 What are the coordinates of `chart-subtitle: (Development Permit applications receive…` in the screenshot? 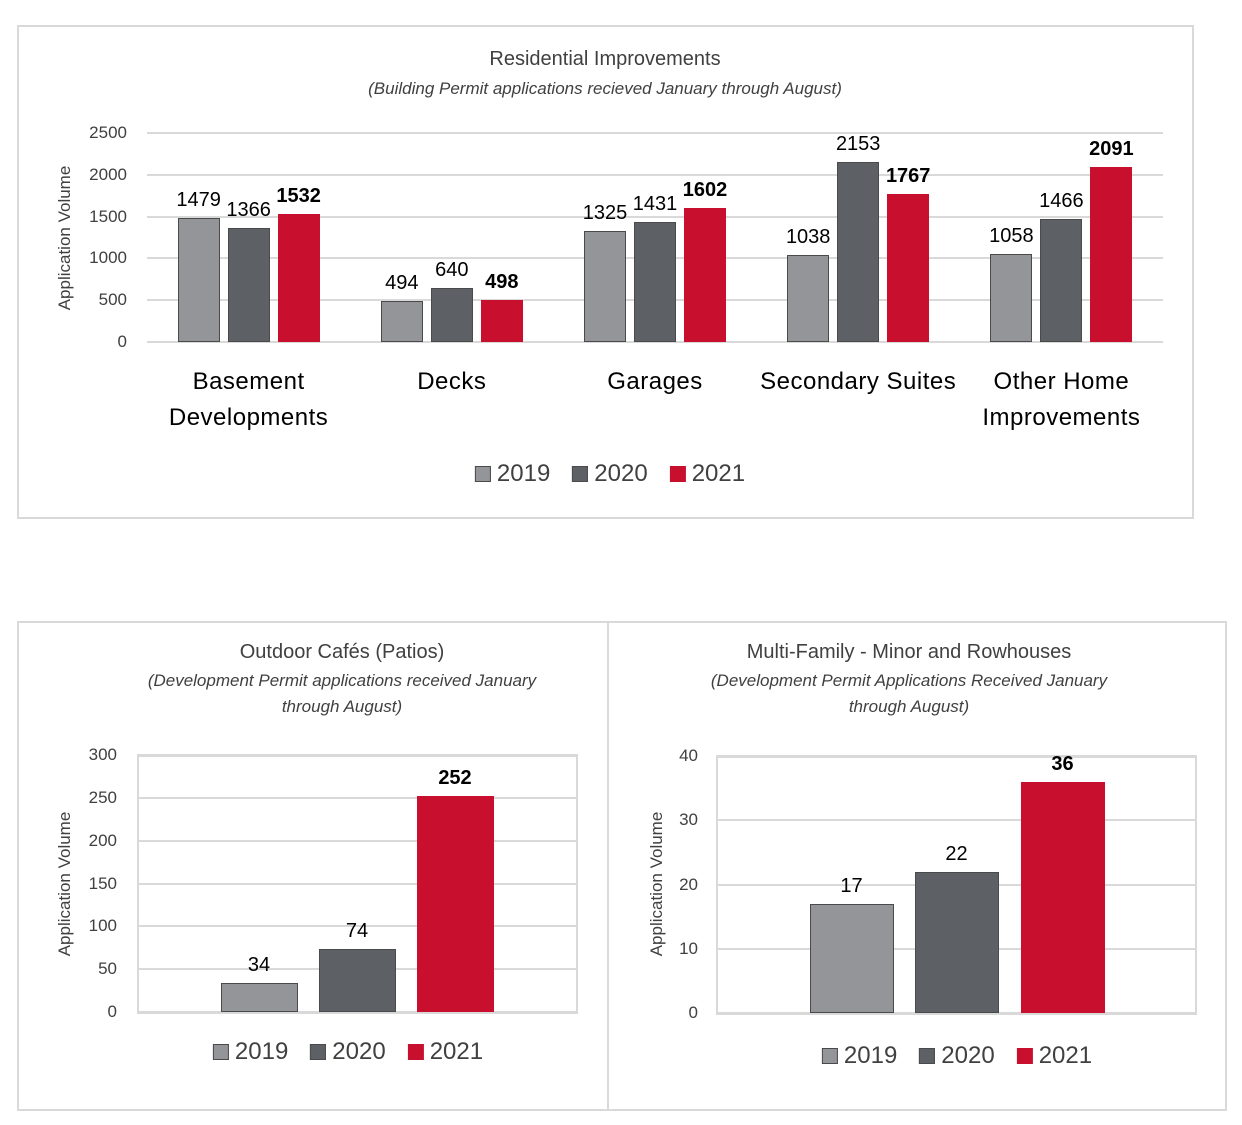 It's located at (342, 693).